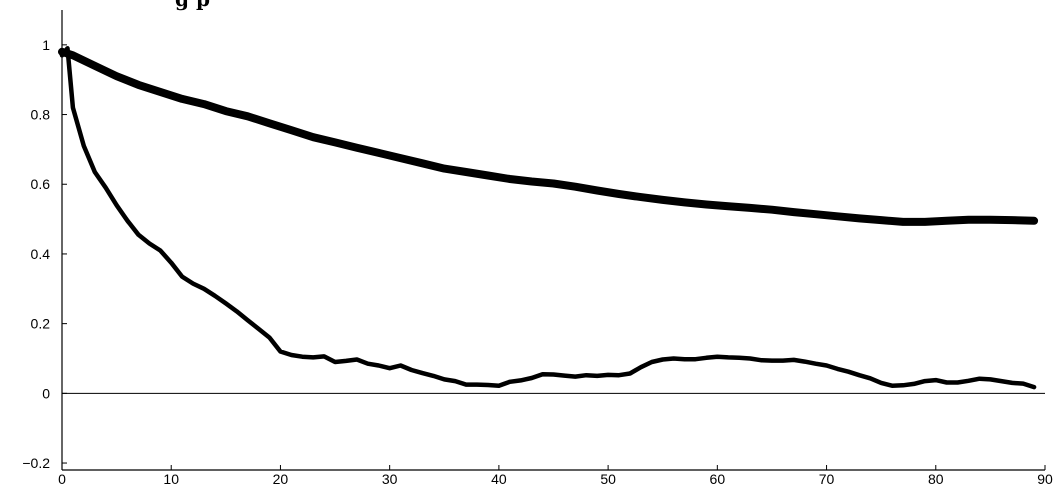 The image size is (1056, 486). What do you see at coordinates (171, 478) in the screenshot?
I see `x-tick-label: 10` at bounding box center [171, 478].